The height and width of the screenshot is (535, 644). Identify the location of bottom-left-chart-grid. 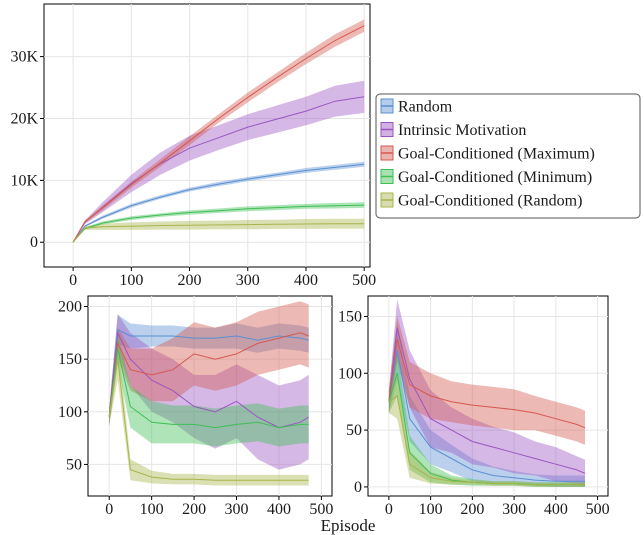
(210, 396).